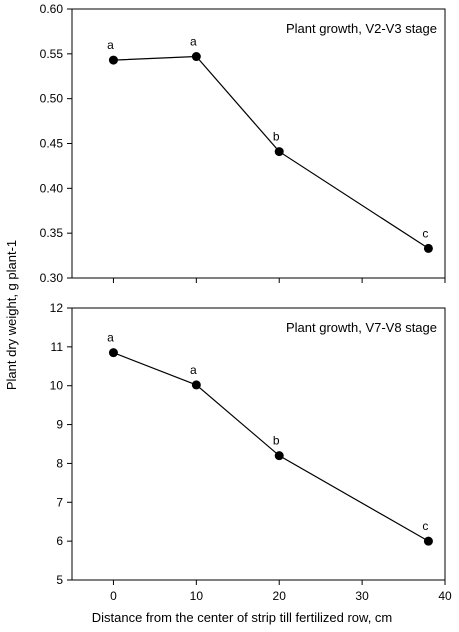 This screenshot has width=459, height=632. I want to click on bottom-x-tick-label: 30, so click(362, 596).